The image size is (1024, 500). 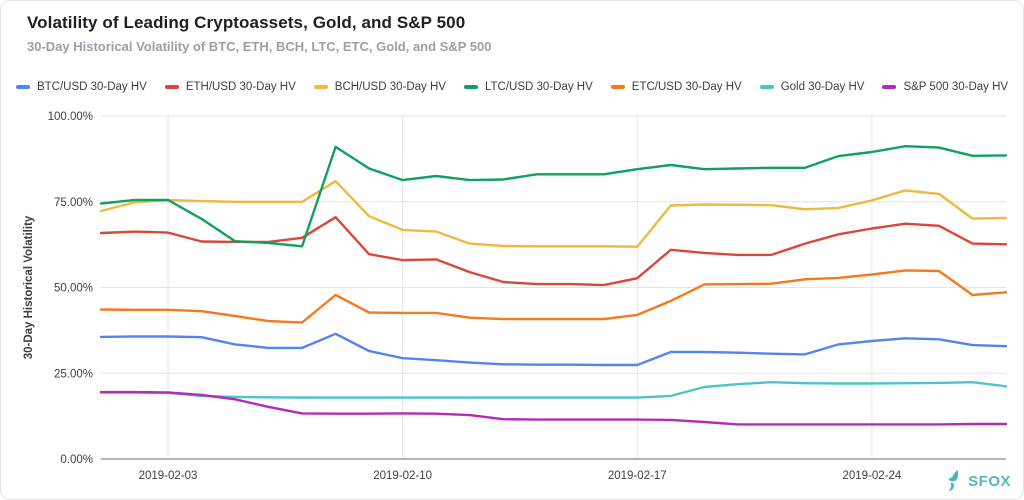 I want to click on legend-item: S&P 500 30-Day HV, so click(x=945, y=87).